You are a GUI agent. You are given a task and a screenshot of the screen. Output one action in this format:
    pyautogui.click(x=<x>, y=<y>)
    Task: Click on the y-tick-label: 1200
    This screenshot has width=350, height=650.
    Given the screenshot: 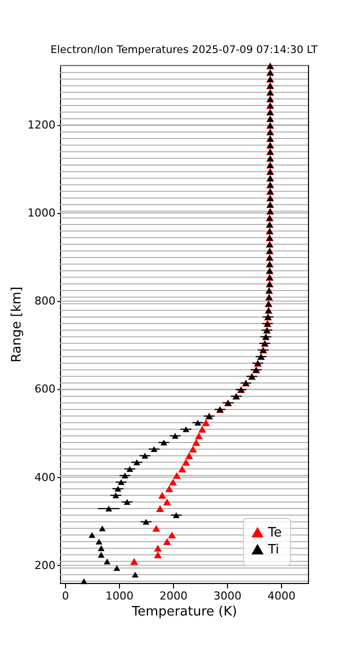 What is the action you would take?
    pyautogui.click(x=42, y=125)
    